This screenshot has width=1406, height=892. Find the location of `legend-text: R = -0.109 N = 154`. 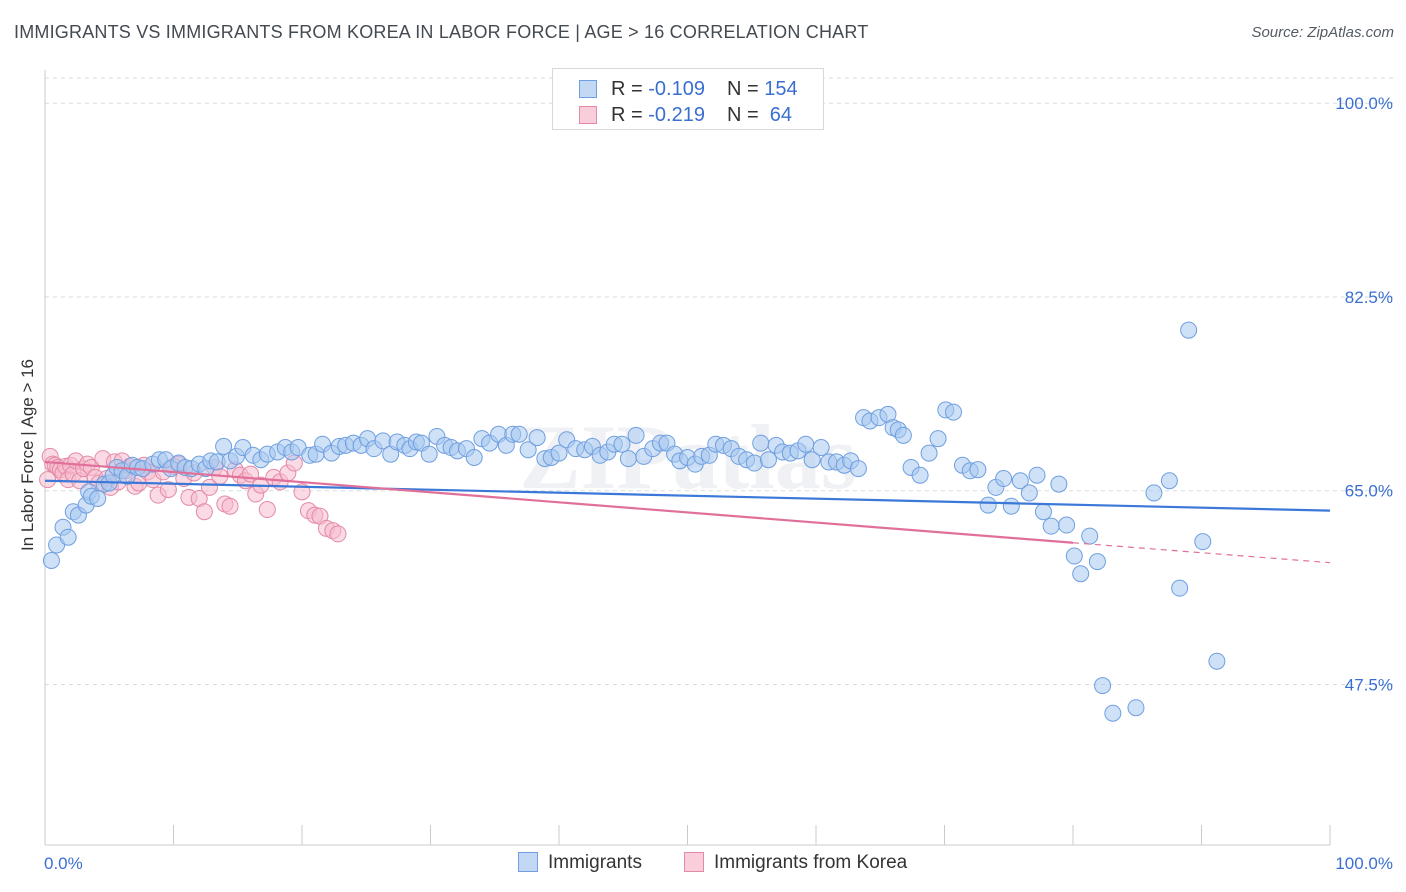

legend-text: R = -0.109 N = 154 is located at coordinates (704, 89).